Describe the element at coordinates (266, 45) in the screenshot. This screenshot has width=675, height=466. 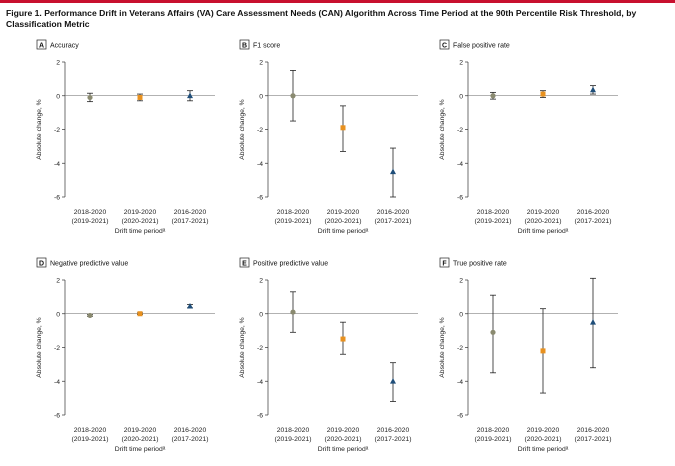
I see `panel-title: F1 score` at that location.